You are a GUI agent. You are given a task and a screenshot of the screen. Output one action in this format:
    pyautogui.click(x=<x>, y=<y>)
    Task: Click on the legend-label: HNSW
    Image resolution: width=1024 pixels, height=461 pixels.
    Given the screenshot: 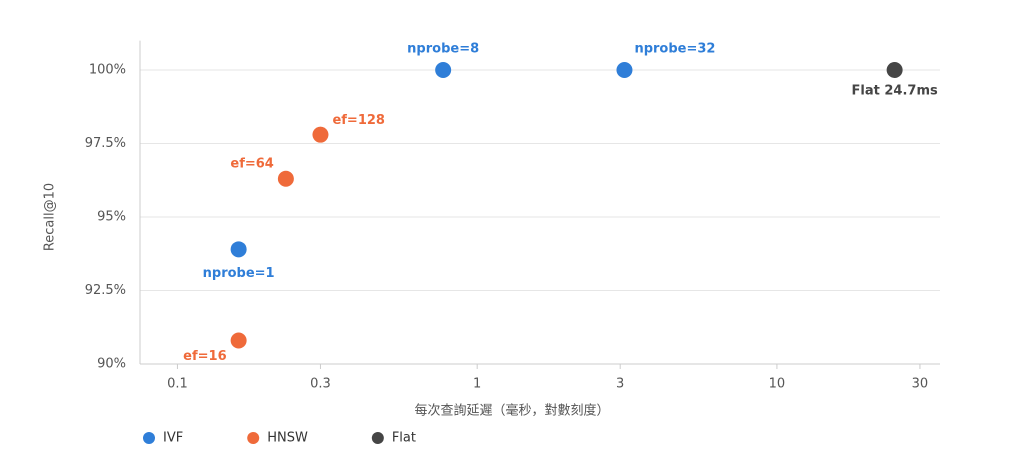 What is the action you would take?
    pyautogui.click(x=287, y=438)
    